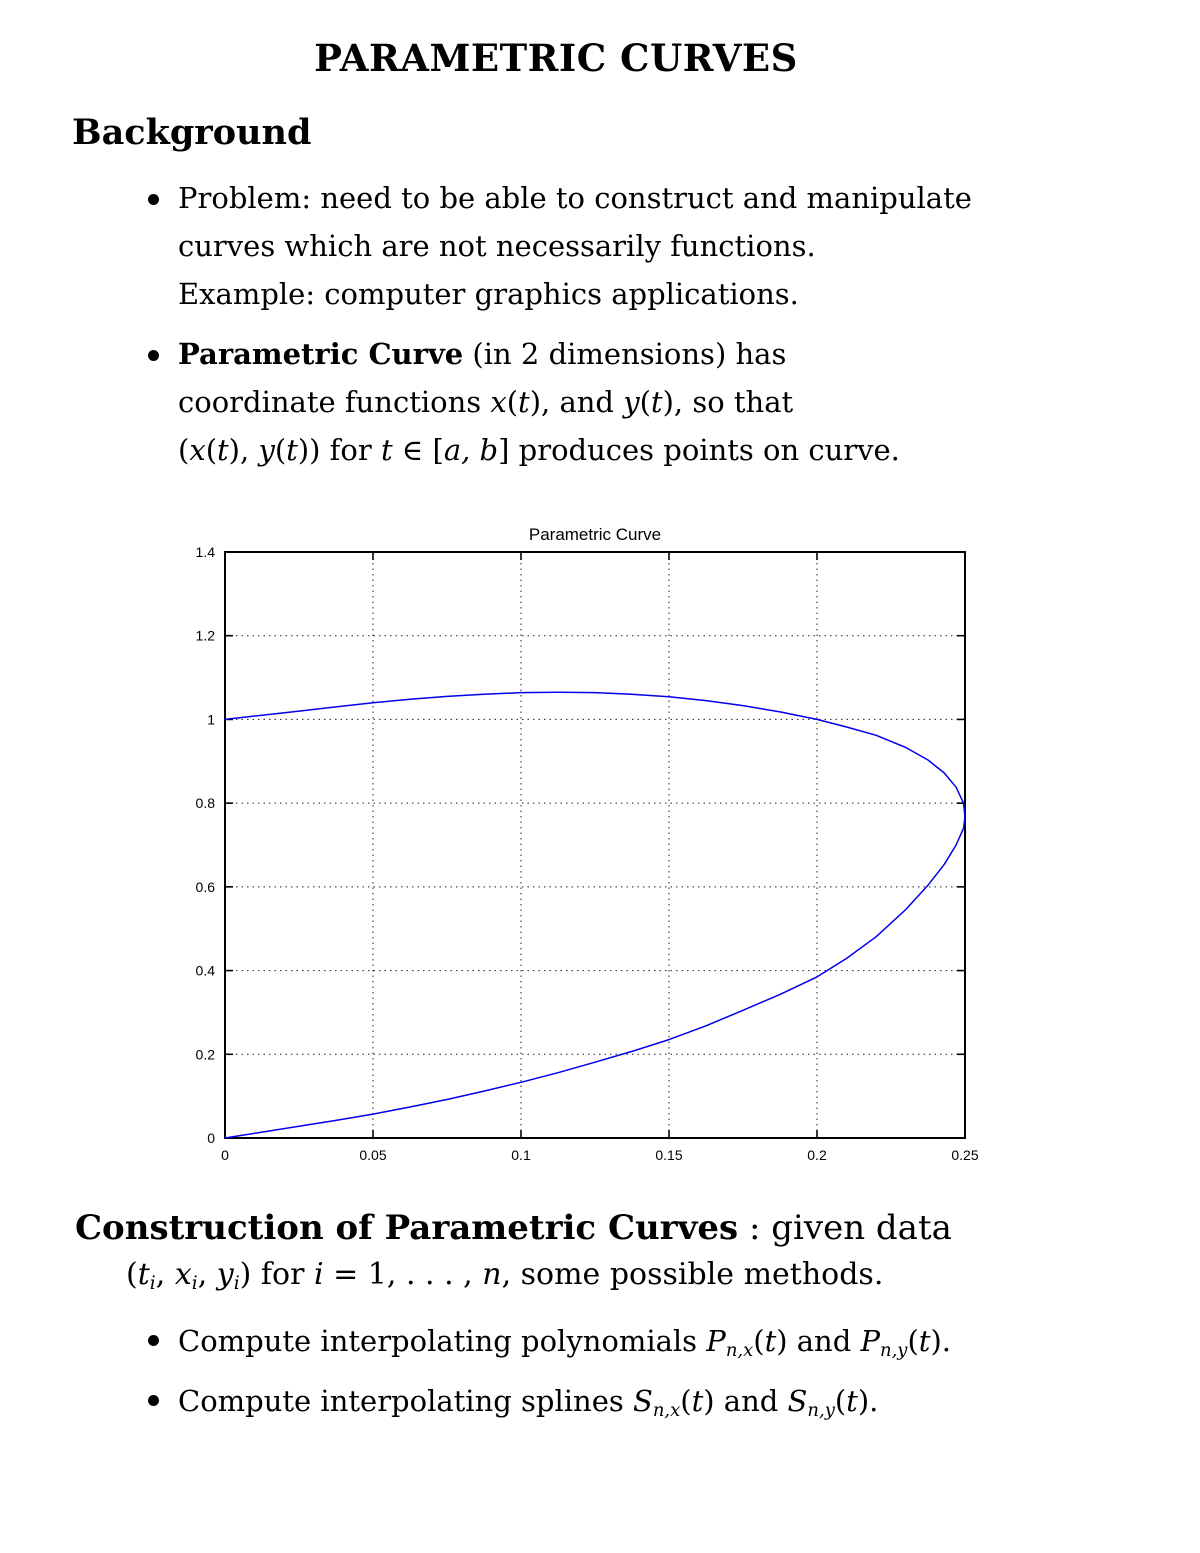 This screenshot has width=1200, height=1553. What do you see at coordinates (405, 1401) in the screenshot?
I see `text-segment: Compute interpolating splines` at bounding box center [405, 1401].